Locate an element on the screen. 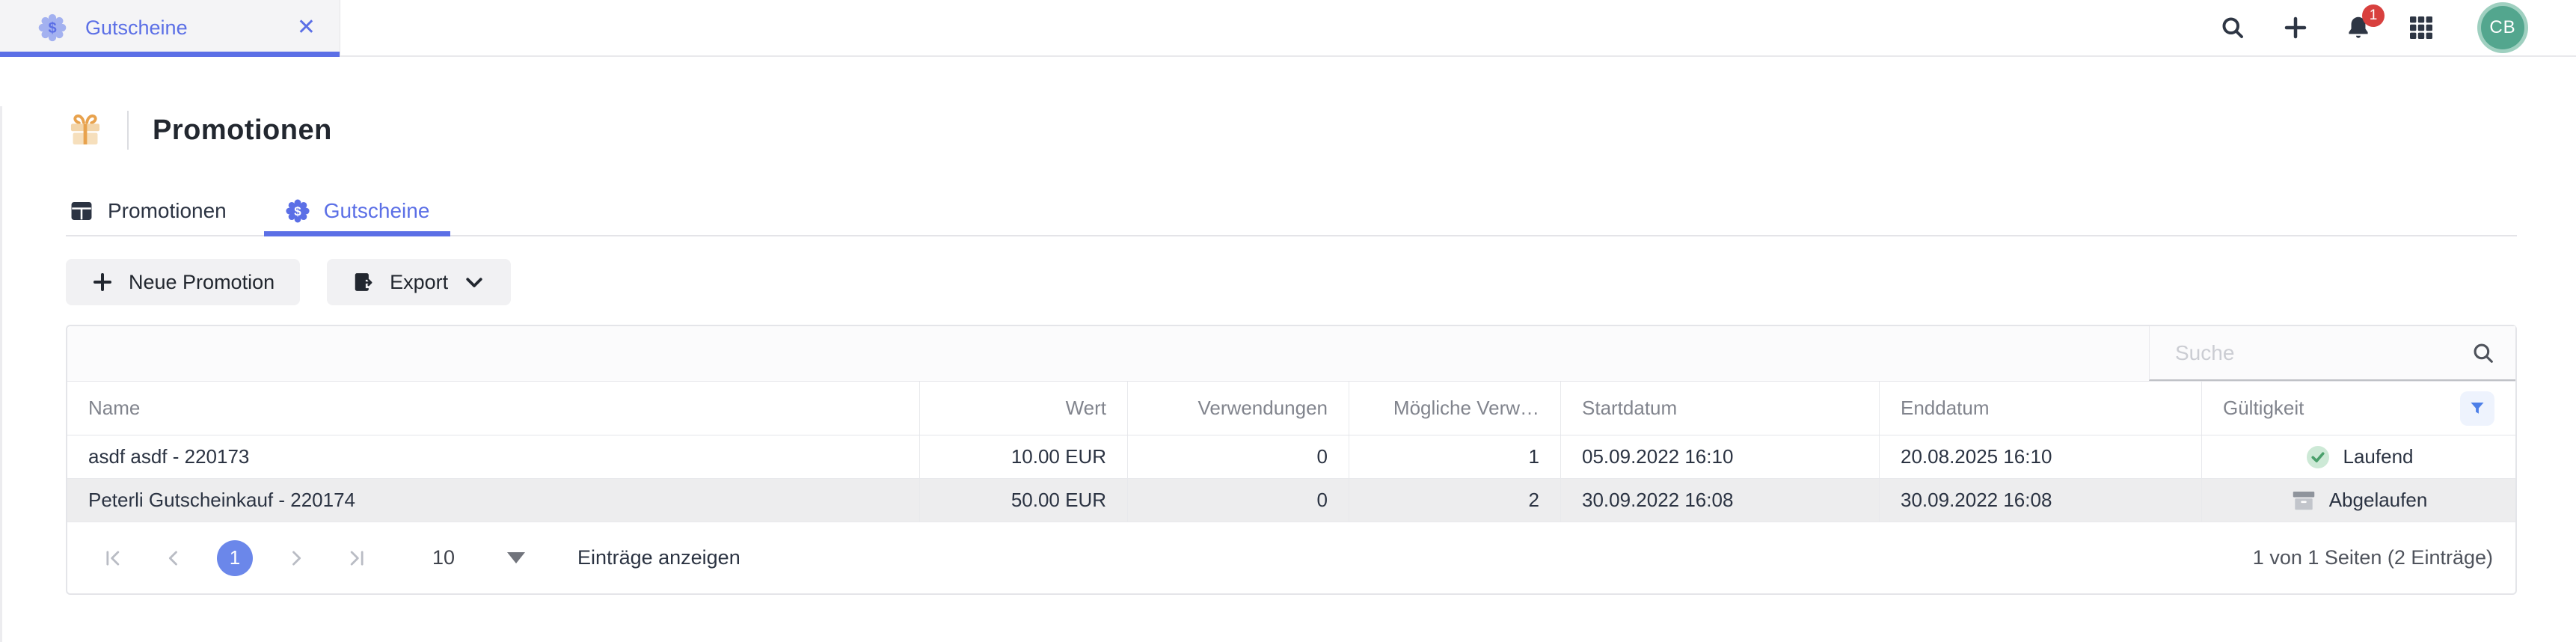 The image size is (2576, 642). apps-grid-icon is located at coordinates (2421, 27).